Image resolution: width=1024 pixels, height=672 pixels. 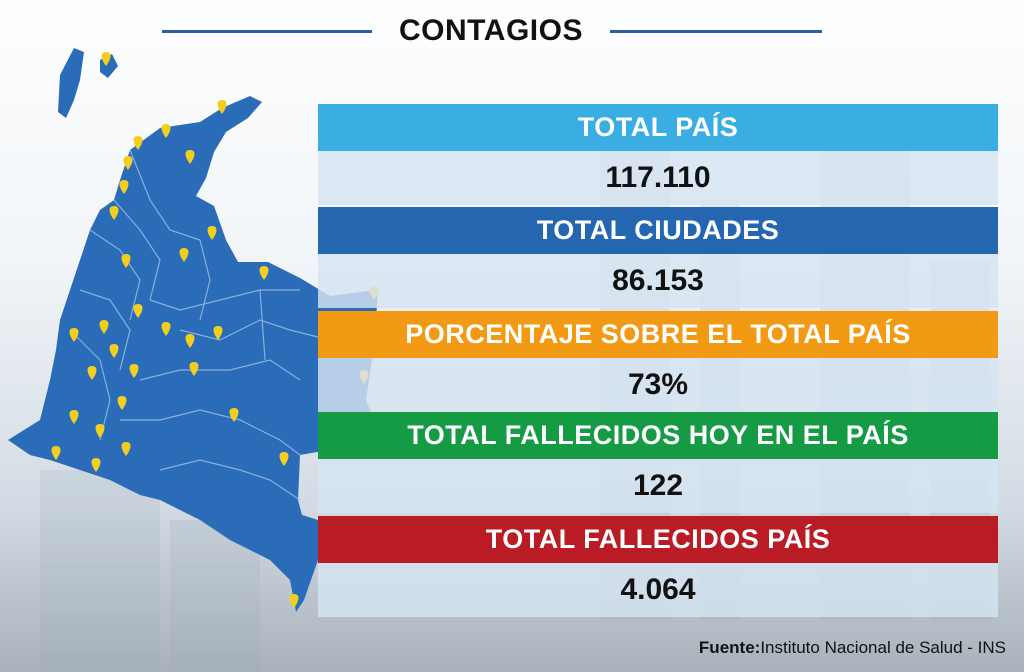 What do you see at coordinates (883, 647) in the screenshot?
I see `source-text: Instituto Nacional de Salud - INS` at bounding box center [883, 647].